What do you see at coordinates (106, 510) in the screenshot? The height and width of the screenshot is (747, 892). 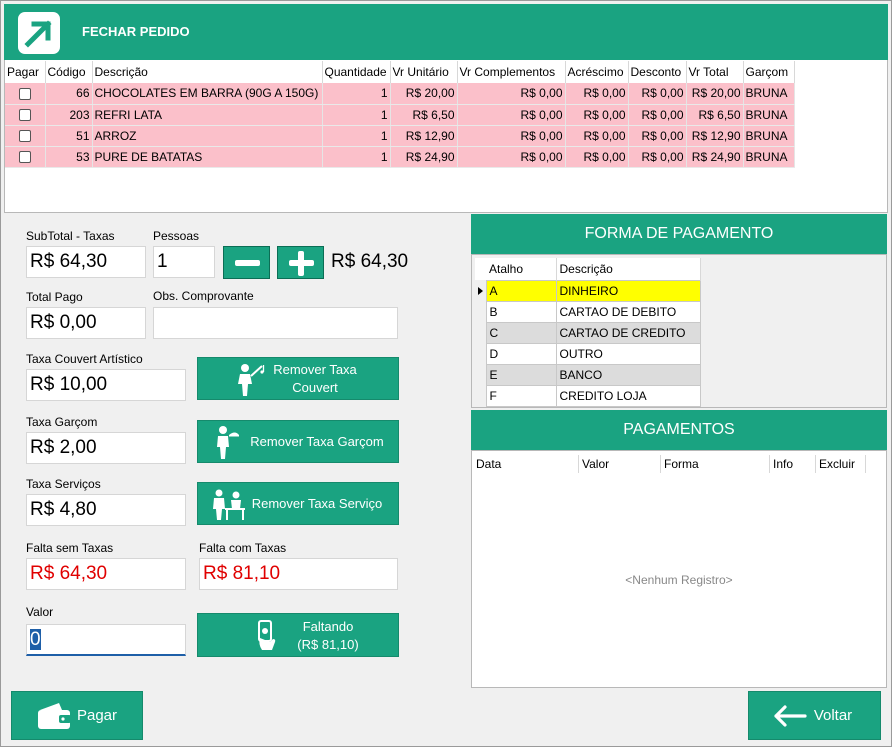 I see `taxa-servicos-field: R$ 4,80` at bounding box center [106, 510].